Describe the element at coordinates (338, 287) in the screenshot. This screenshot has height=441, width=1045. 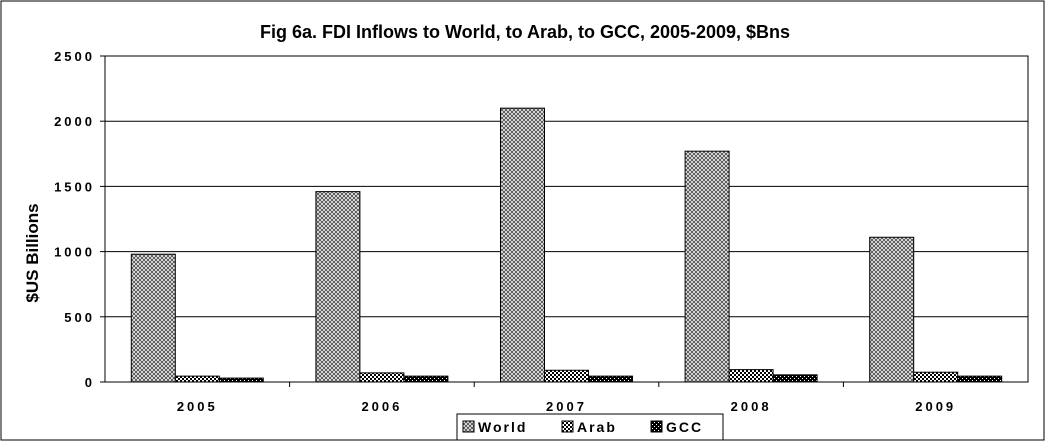
I see `bar-world-2006` at that location.